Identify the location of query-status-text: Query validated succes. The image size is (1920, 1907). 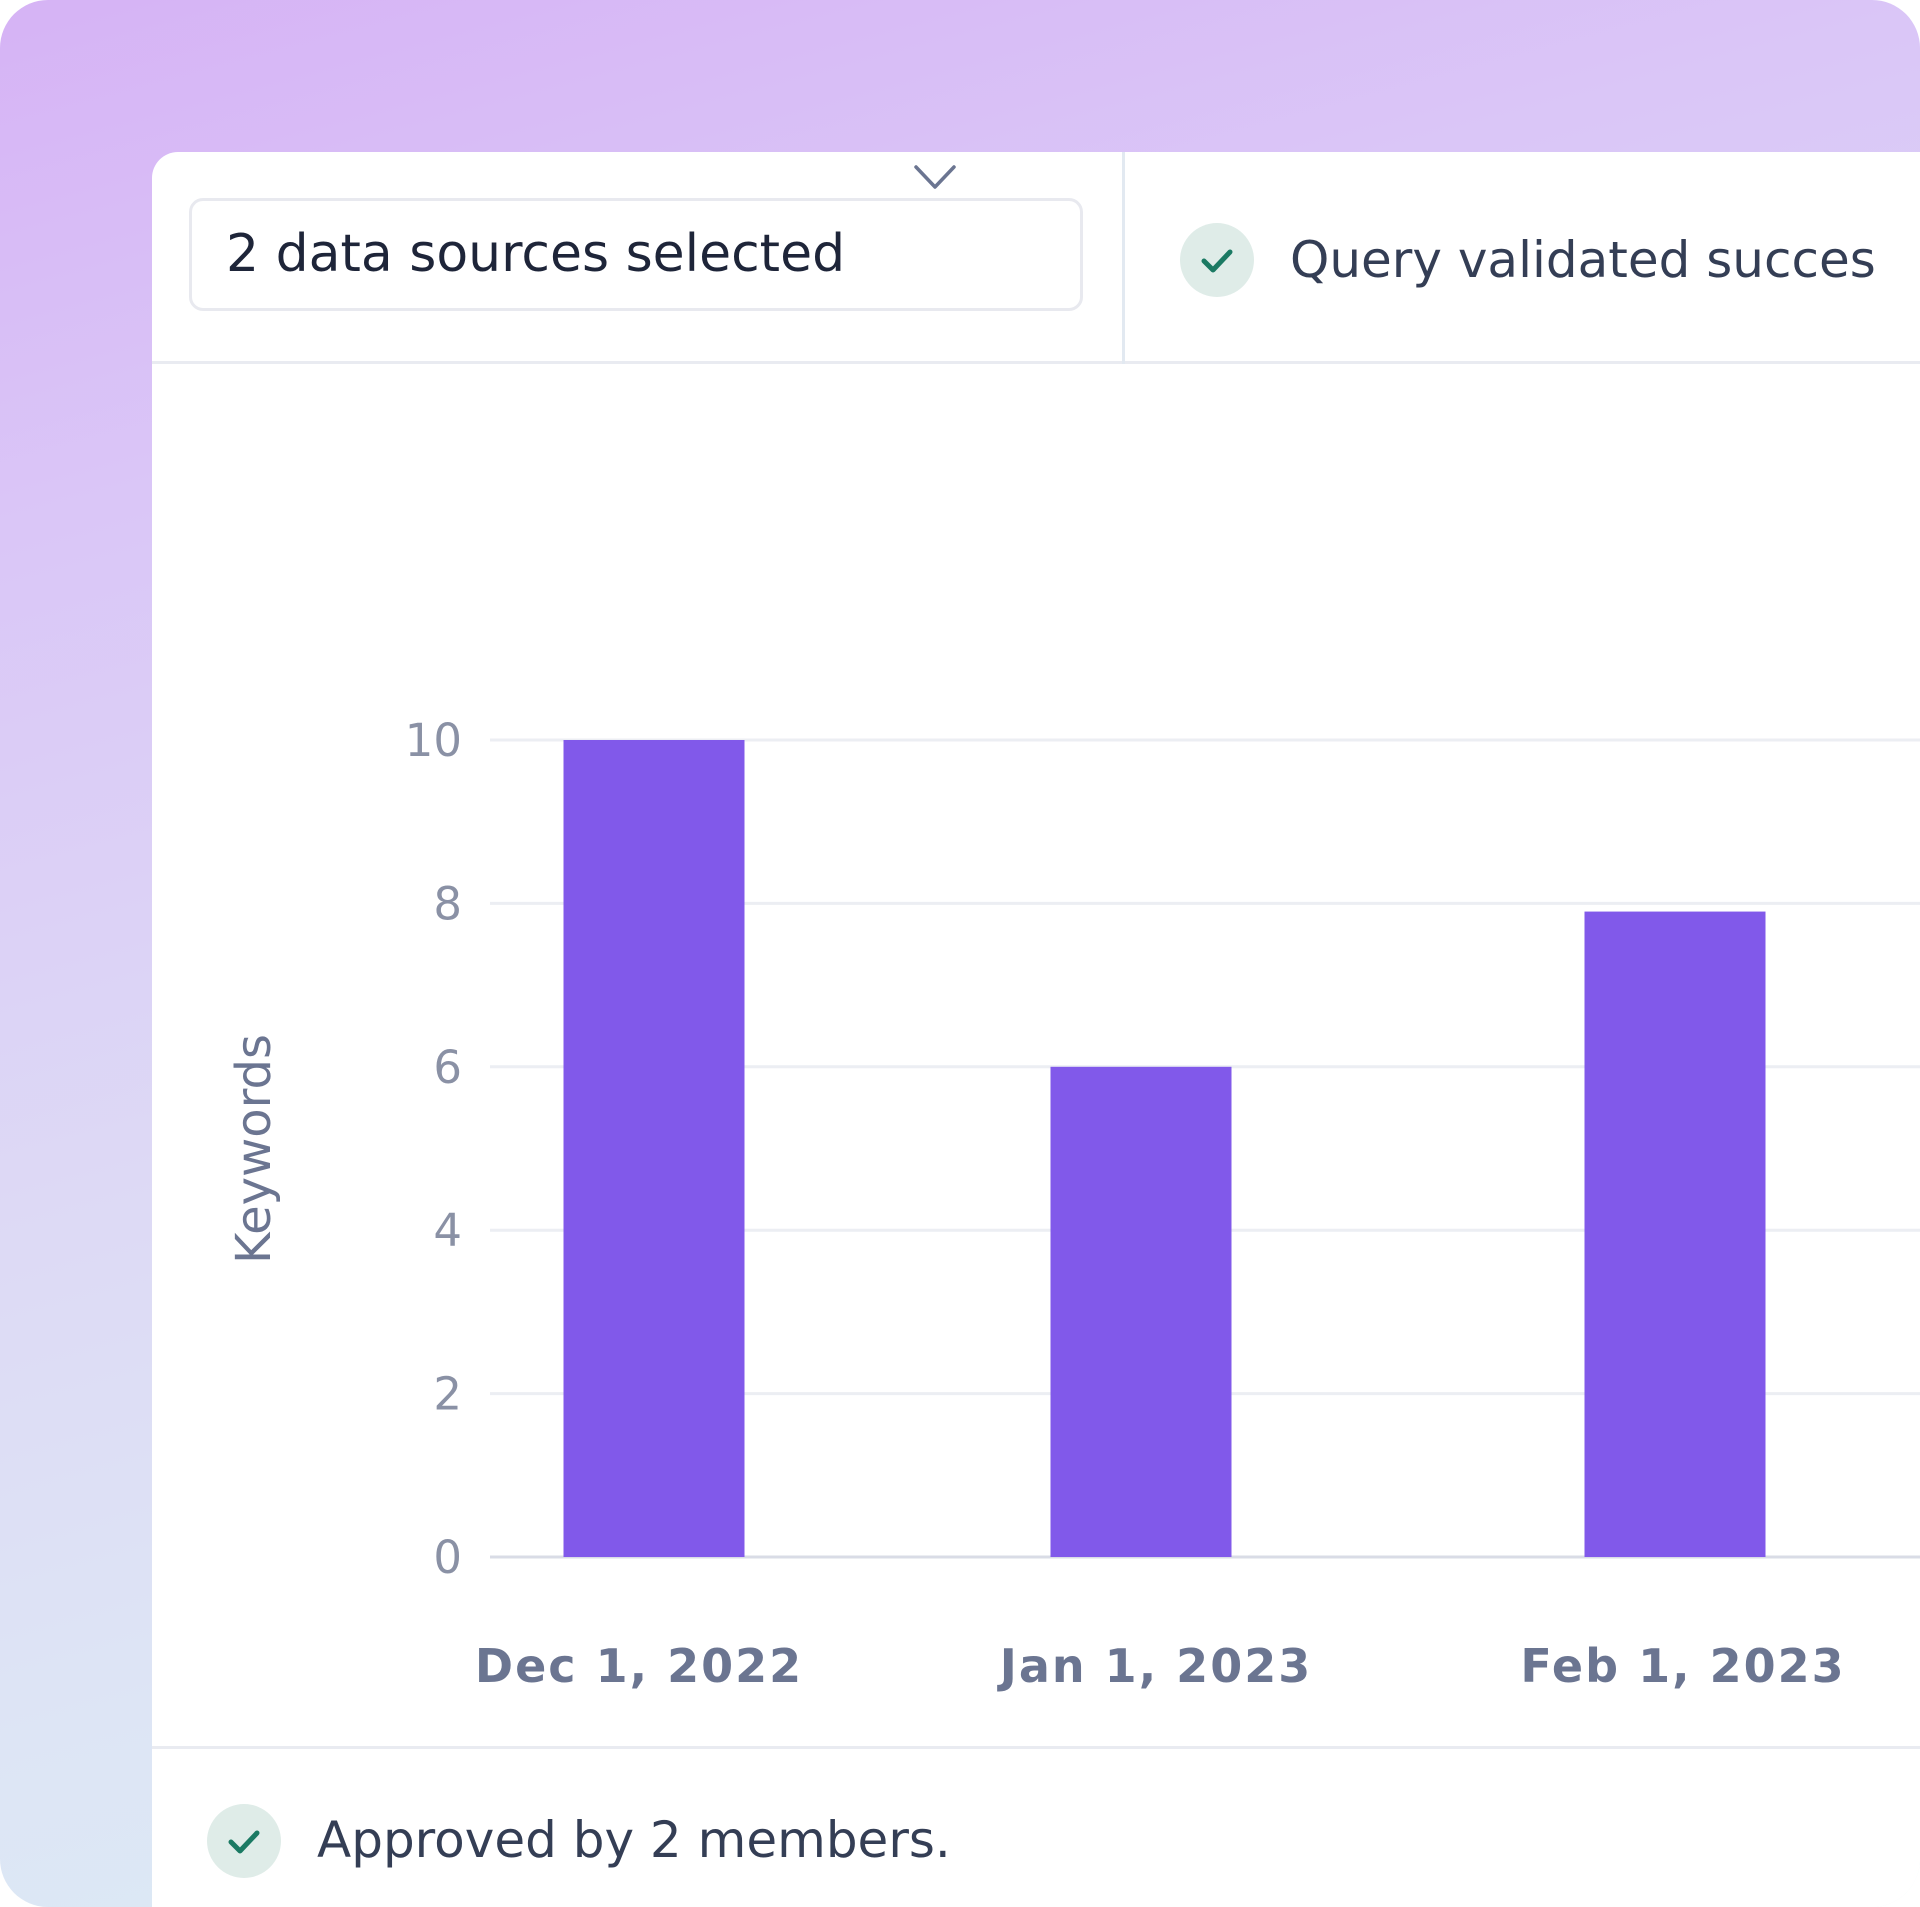
(1583, 260).